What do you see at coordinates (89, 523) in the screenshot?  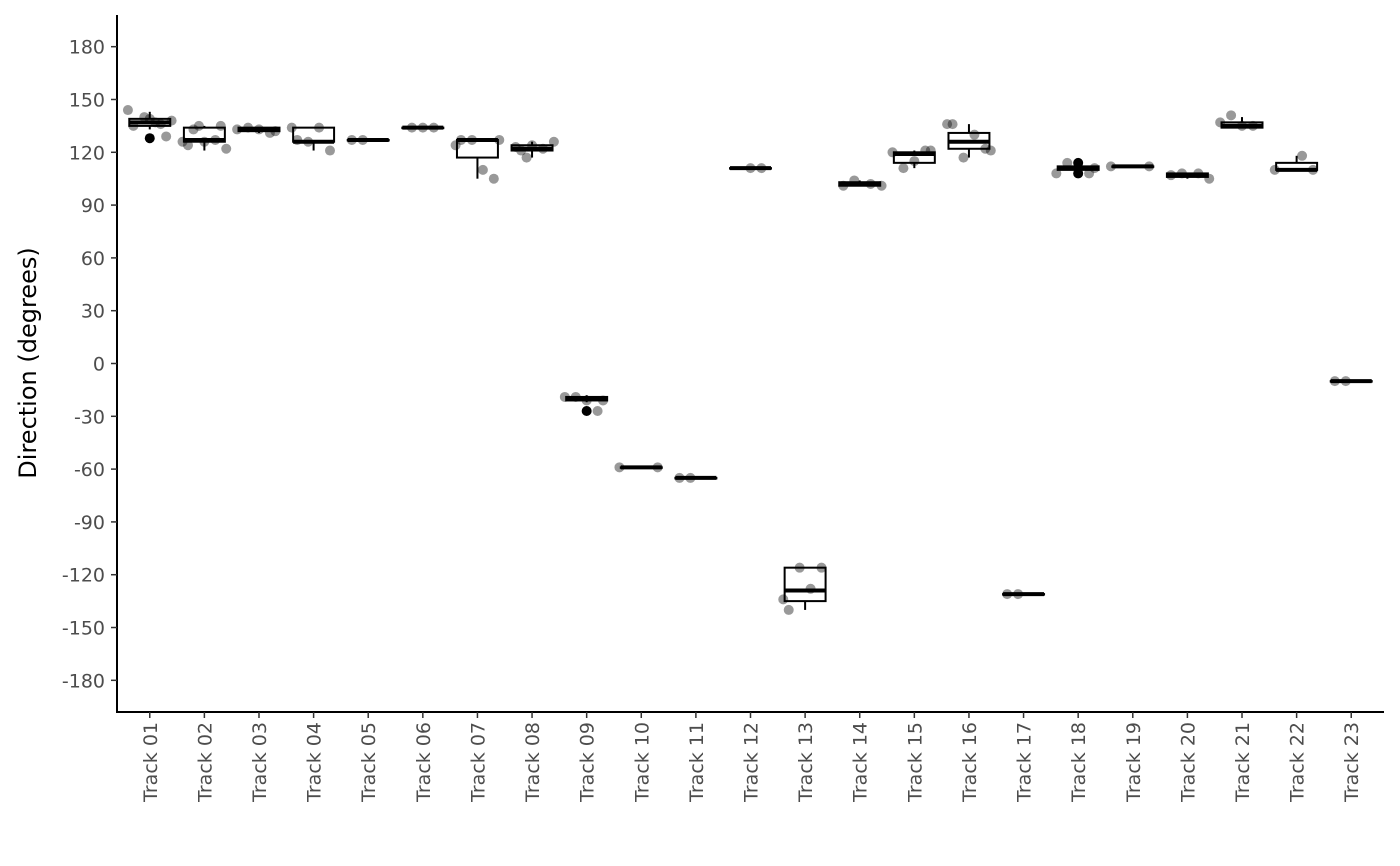 I see `y-tick-label: -90` at bounding box center [89, 523].